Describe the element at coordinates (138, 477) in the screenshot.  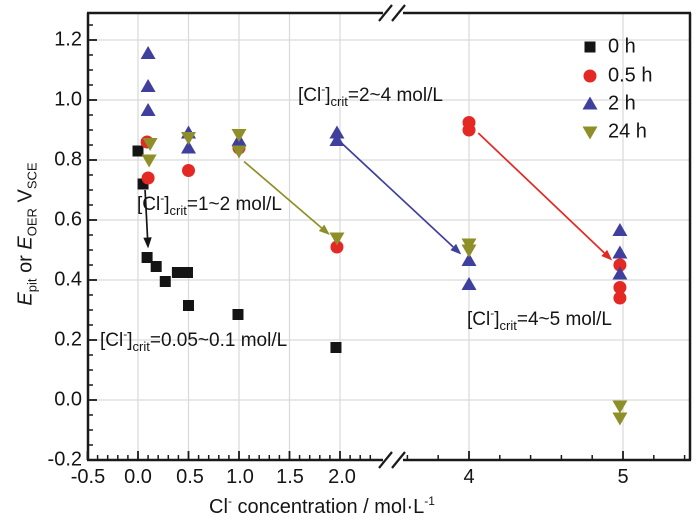
I see `x-tick-label: 0.0` at that location.